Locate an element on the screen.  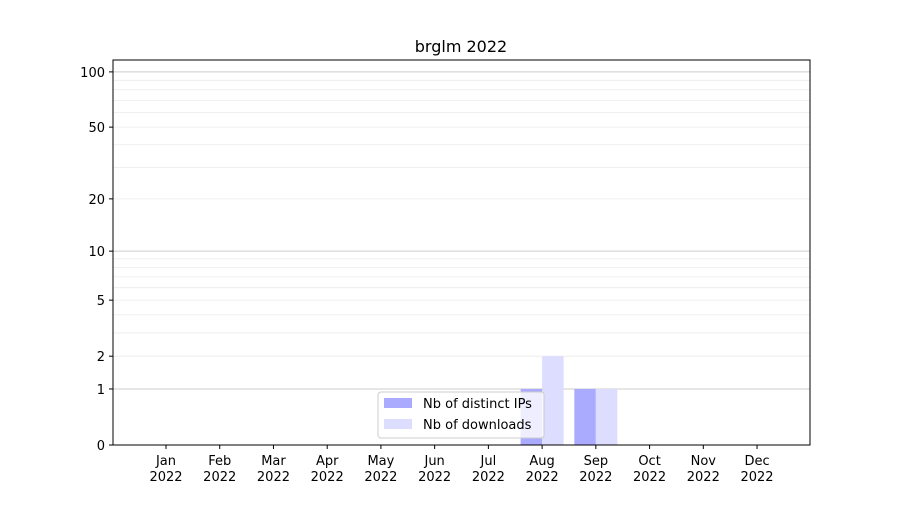
x-tick-label: Aug 2022 is located at coordinates (542, 469).